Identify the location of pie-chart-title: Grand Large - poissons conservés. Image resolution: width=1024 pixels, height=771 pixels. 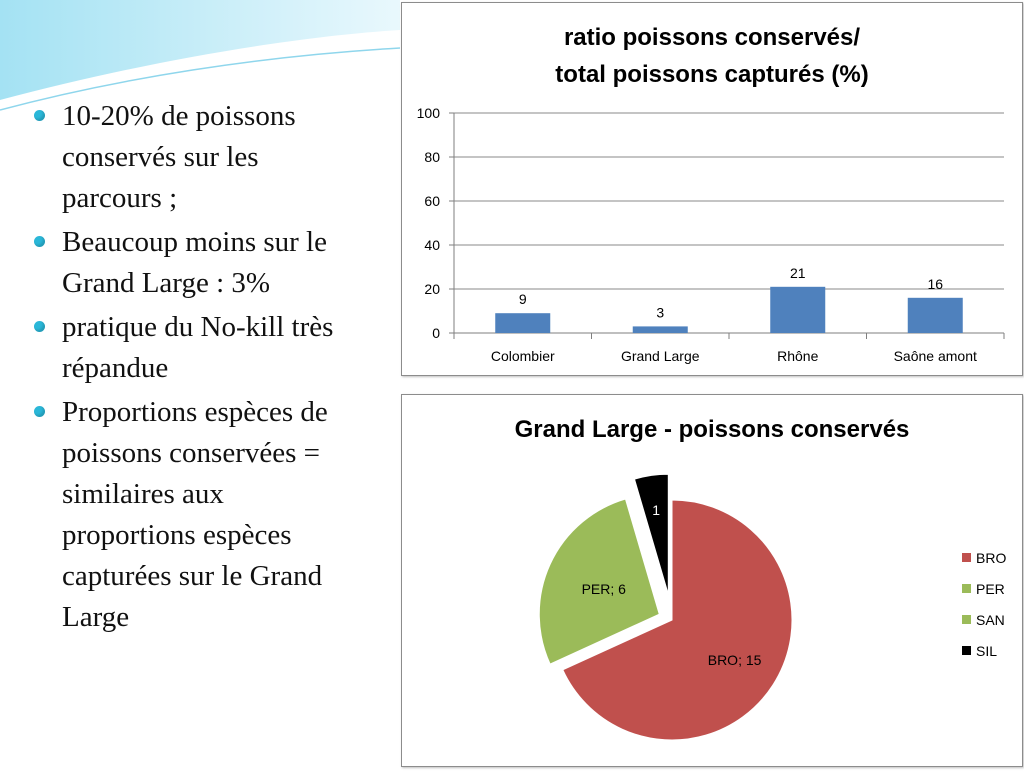
(712, 429).